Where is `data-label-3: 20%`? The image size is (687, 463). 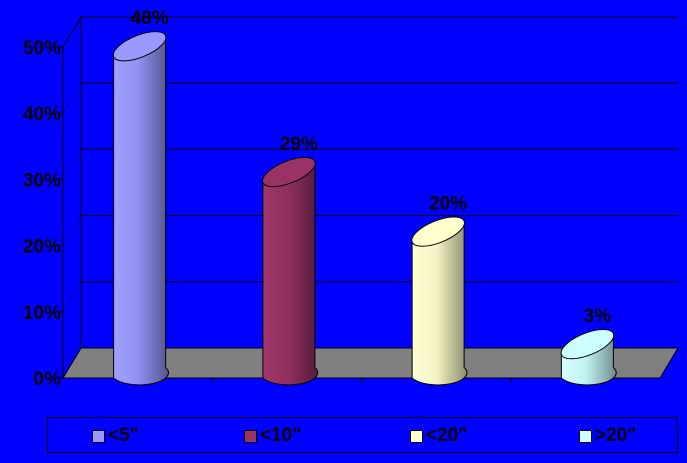 data-label-3: 20% is located at coordinates (448, 204).